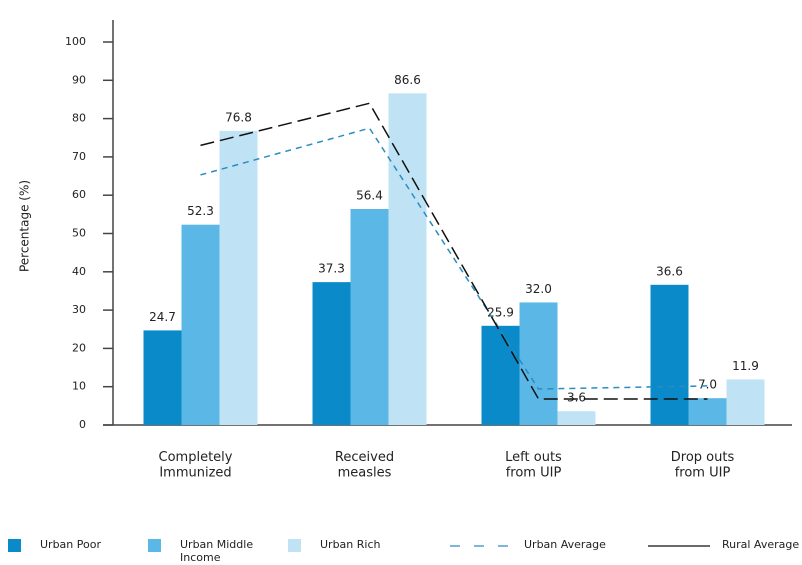  Describe the element at coordinates (79, 118) in the screenshot. I see `y-tick-label: 80` at that location.